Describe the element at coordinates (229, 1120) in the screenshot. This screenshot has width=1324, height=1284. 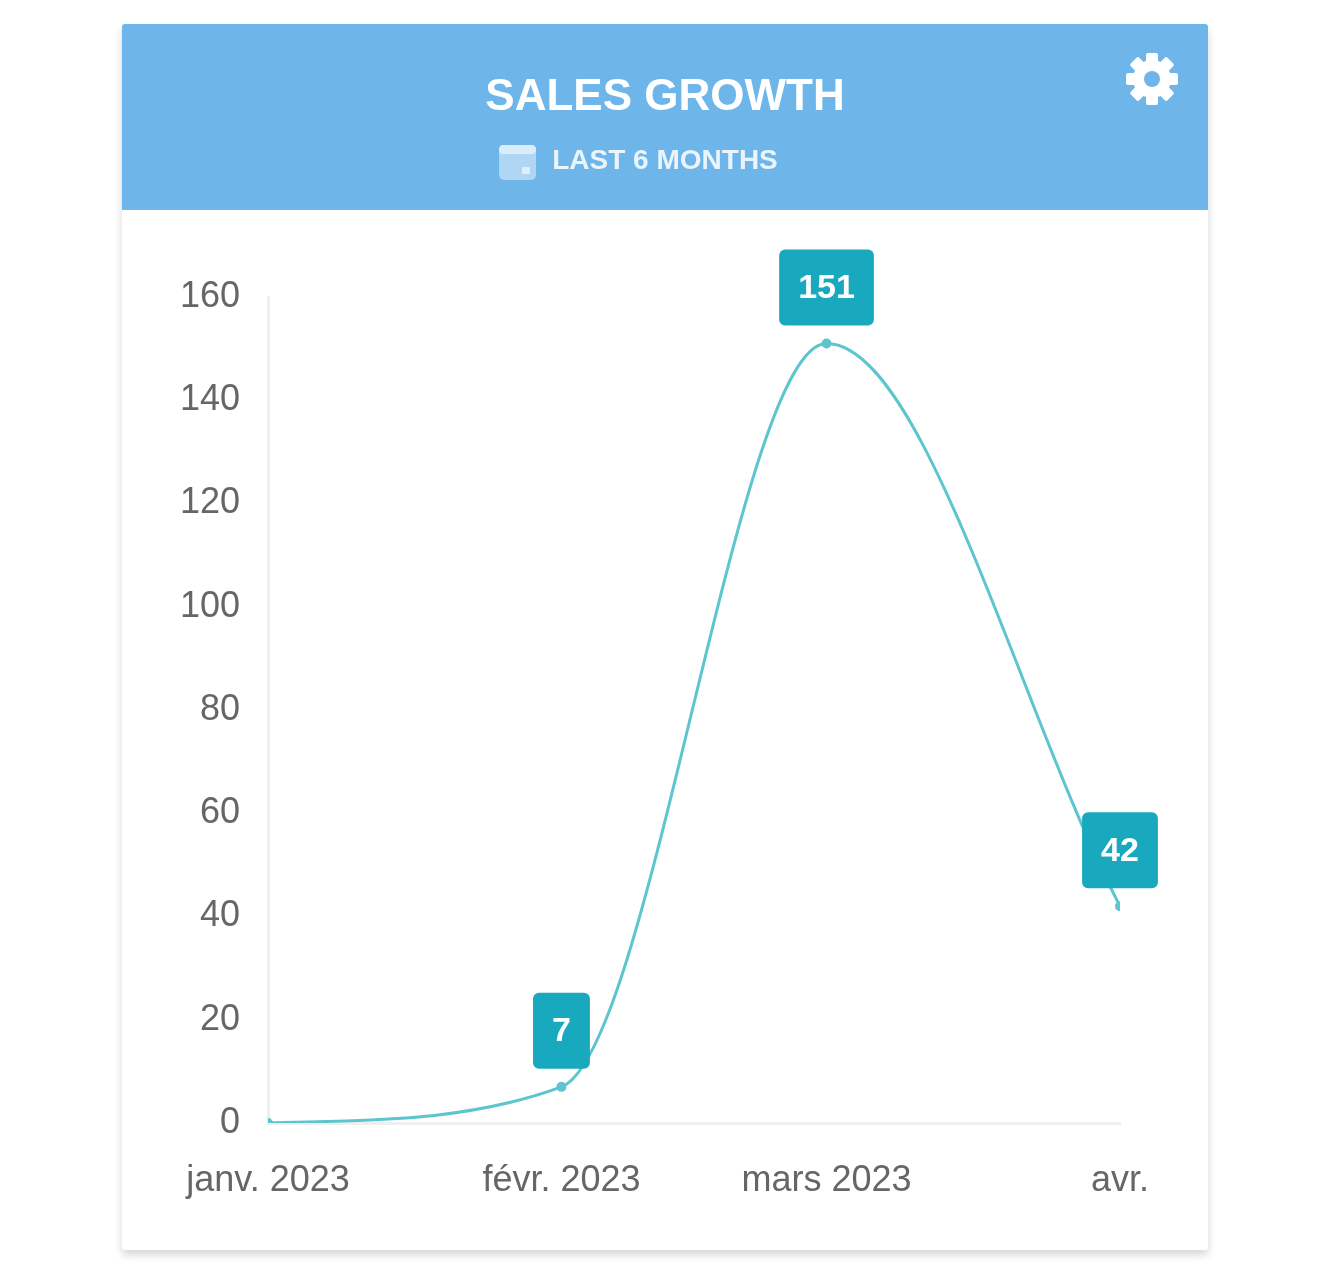
I see `y-tick-label: 0` at that location.